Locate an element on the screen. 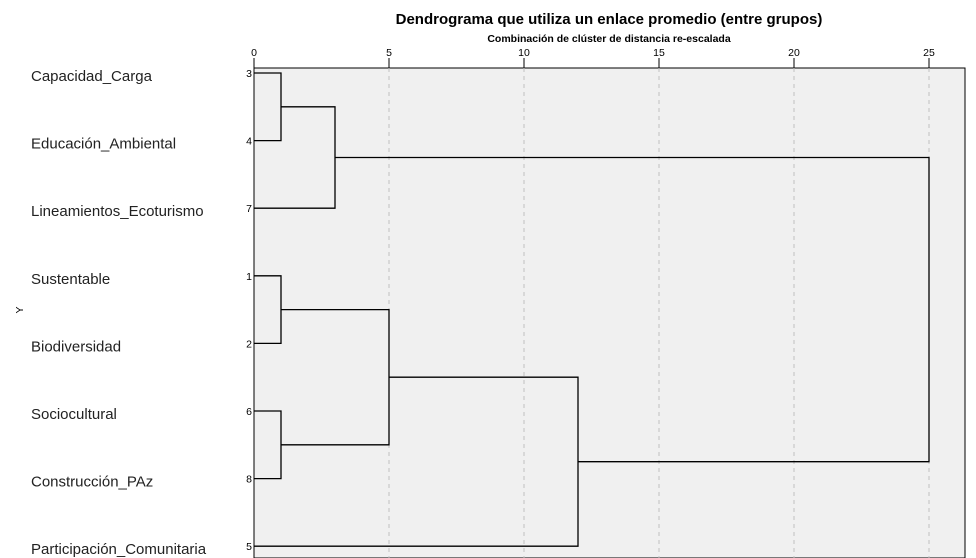 Image resolution: width=976 pixels, height=558 pixels. leaf-label: Participación_Comunitaria is located at coordinates (119, 549).